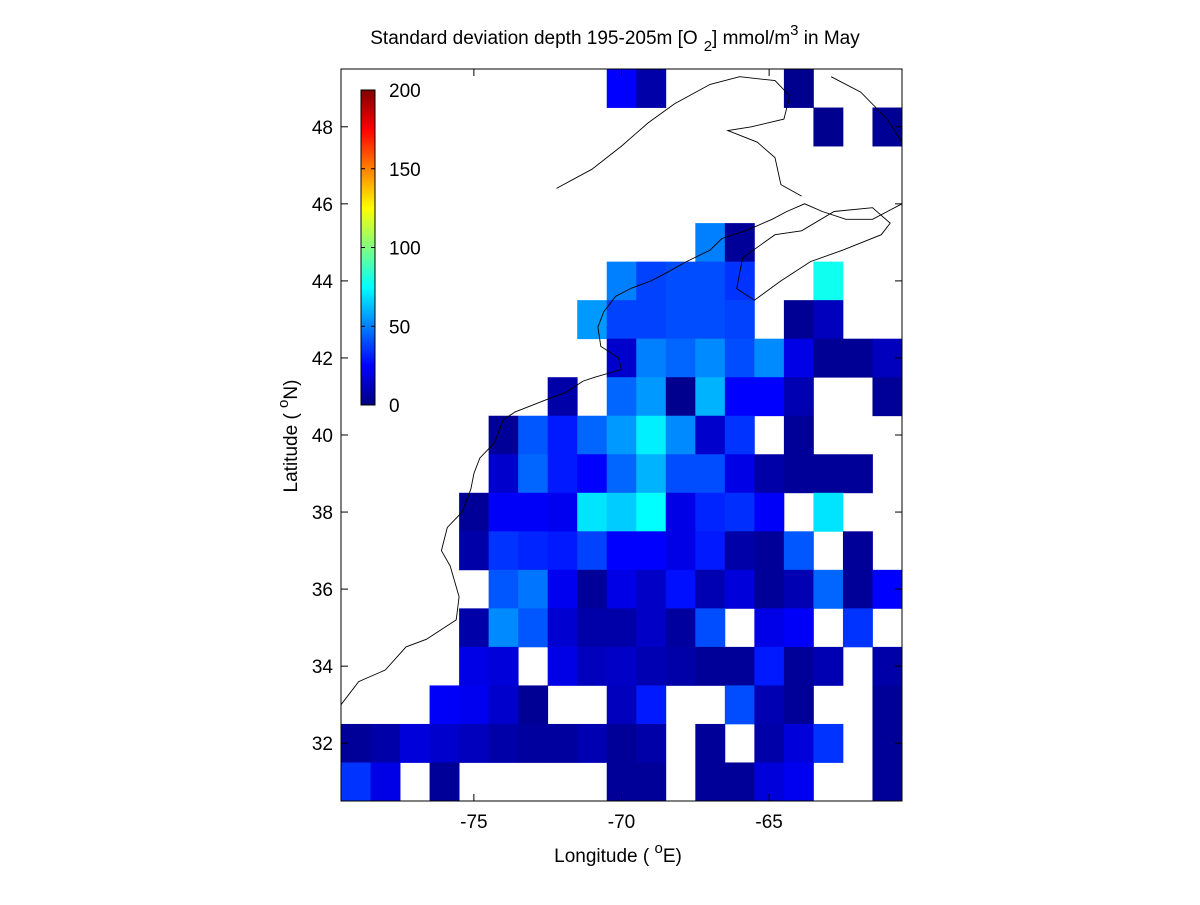 This screenshot has height=905, width=1200. What do you see at coordinates (323, 667) in the screenshot?
I see `y-tick-label: 34` at bounding box center [323, 667].